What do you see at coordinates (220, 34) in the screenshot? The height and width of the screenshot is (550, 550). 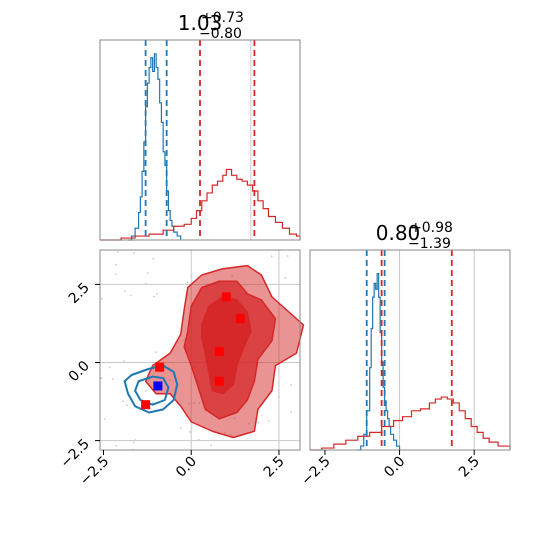 I see `title-top-left-minus: −0.80` at bounding box center [220, 34].